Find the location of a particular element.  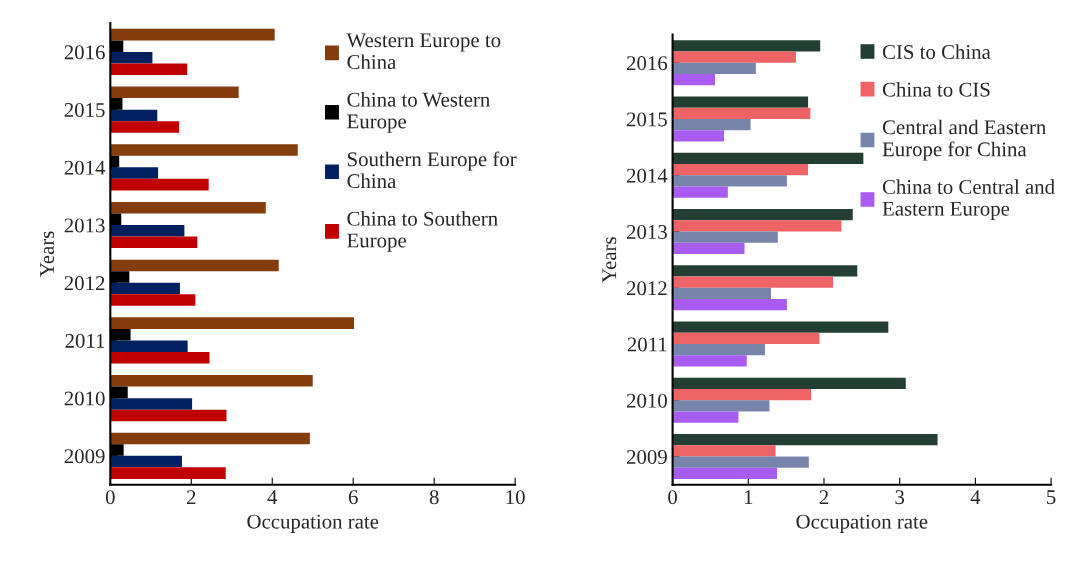

x-tick-label: 3 is located at coordinates (900, 497).